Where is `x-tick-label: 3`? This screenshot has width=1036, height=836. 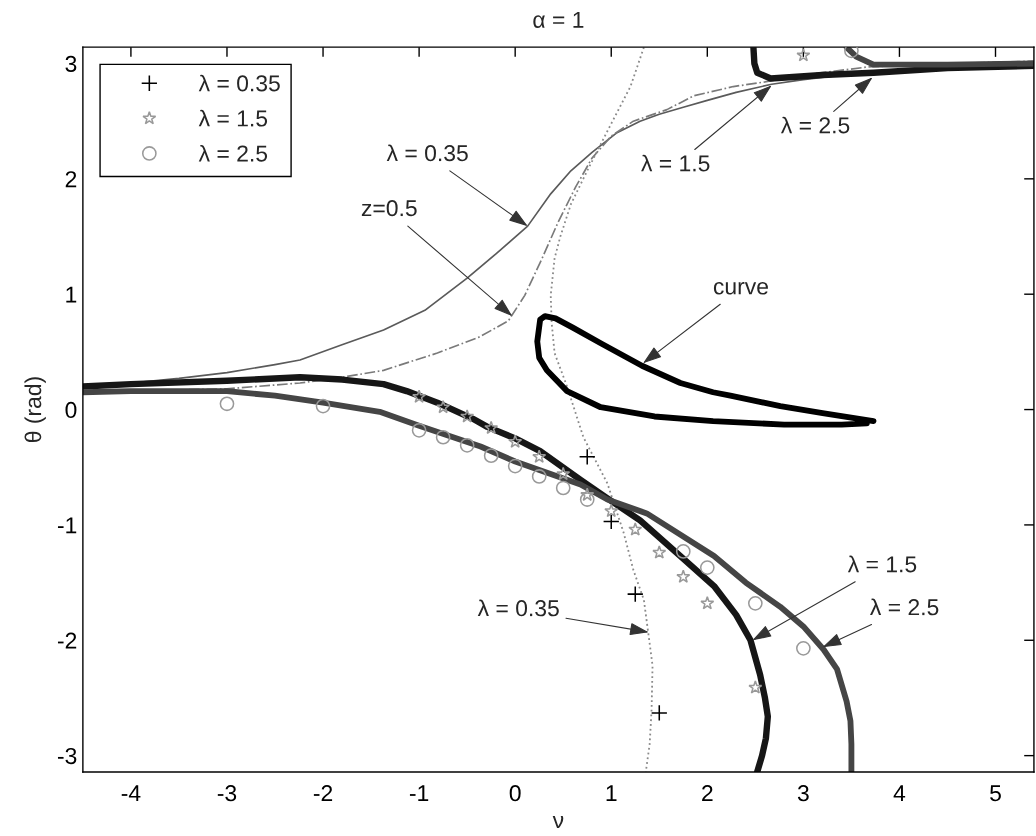 x-tick-label: 3 is located at coordinates (803, 793).